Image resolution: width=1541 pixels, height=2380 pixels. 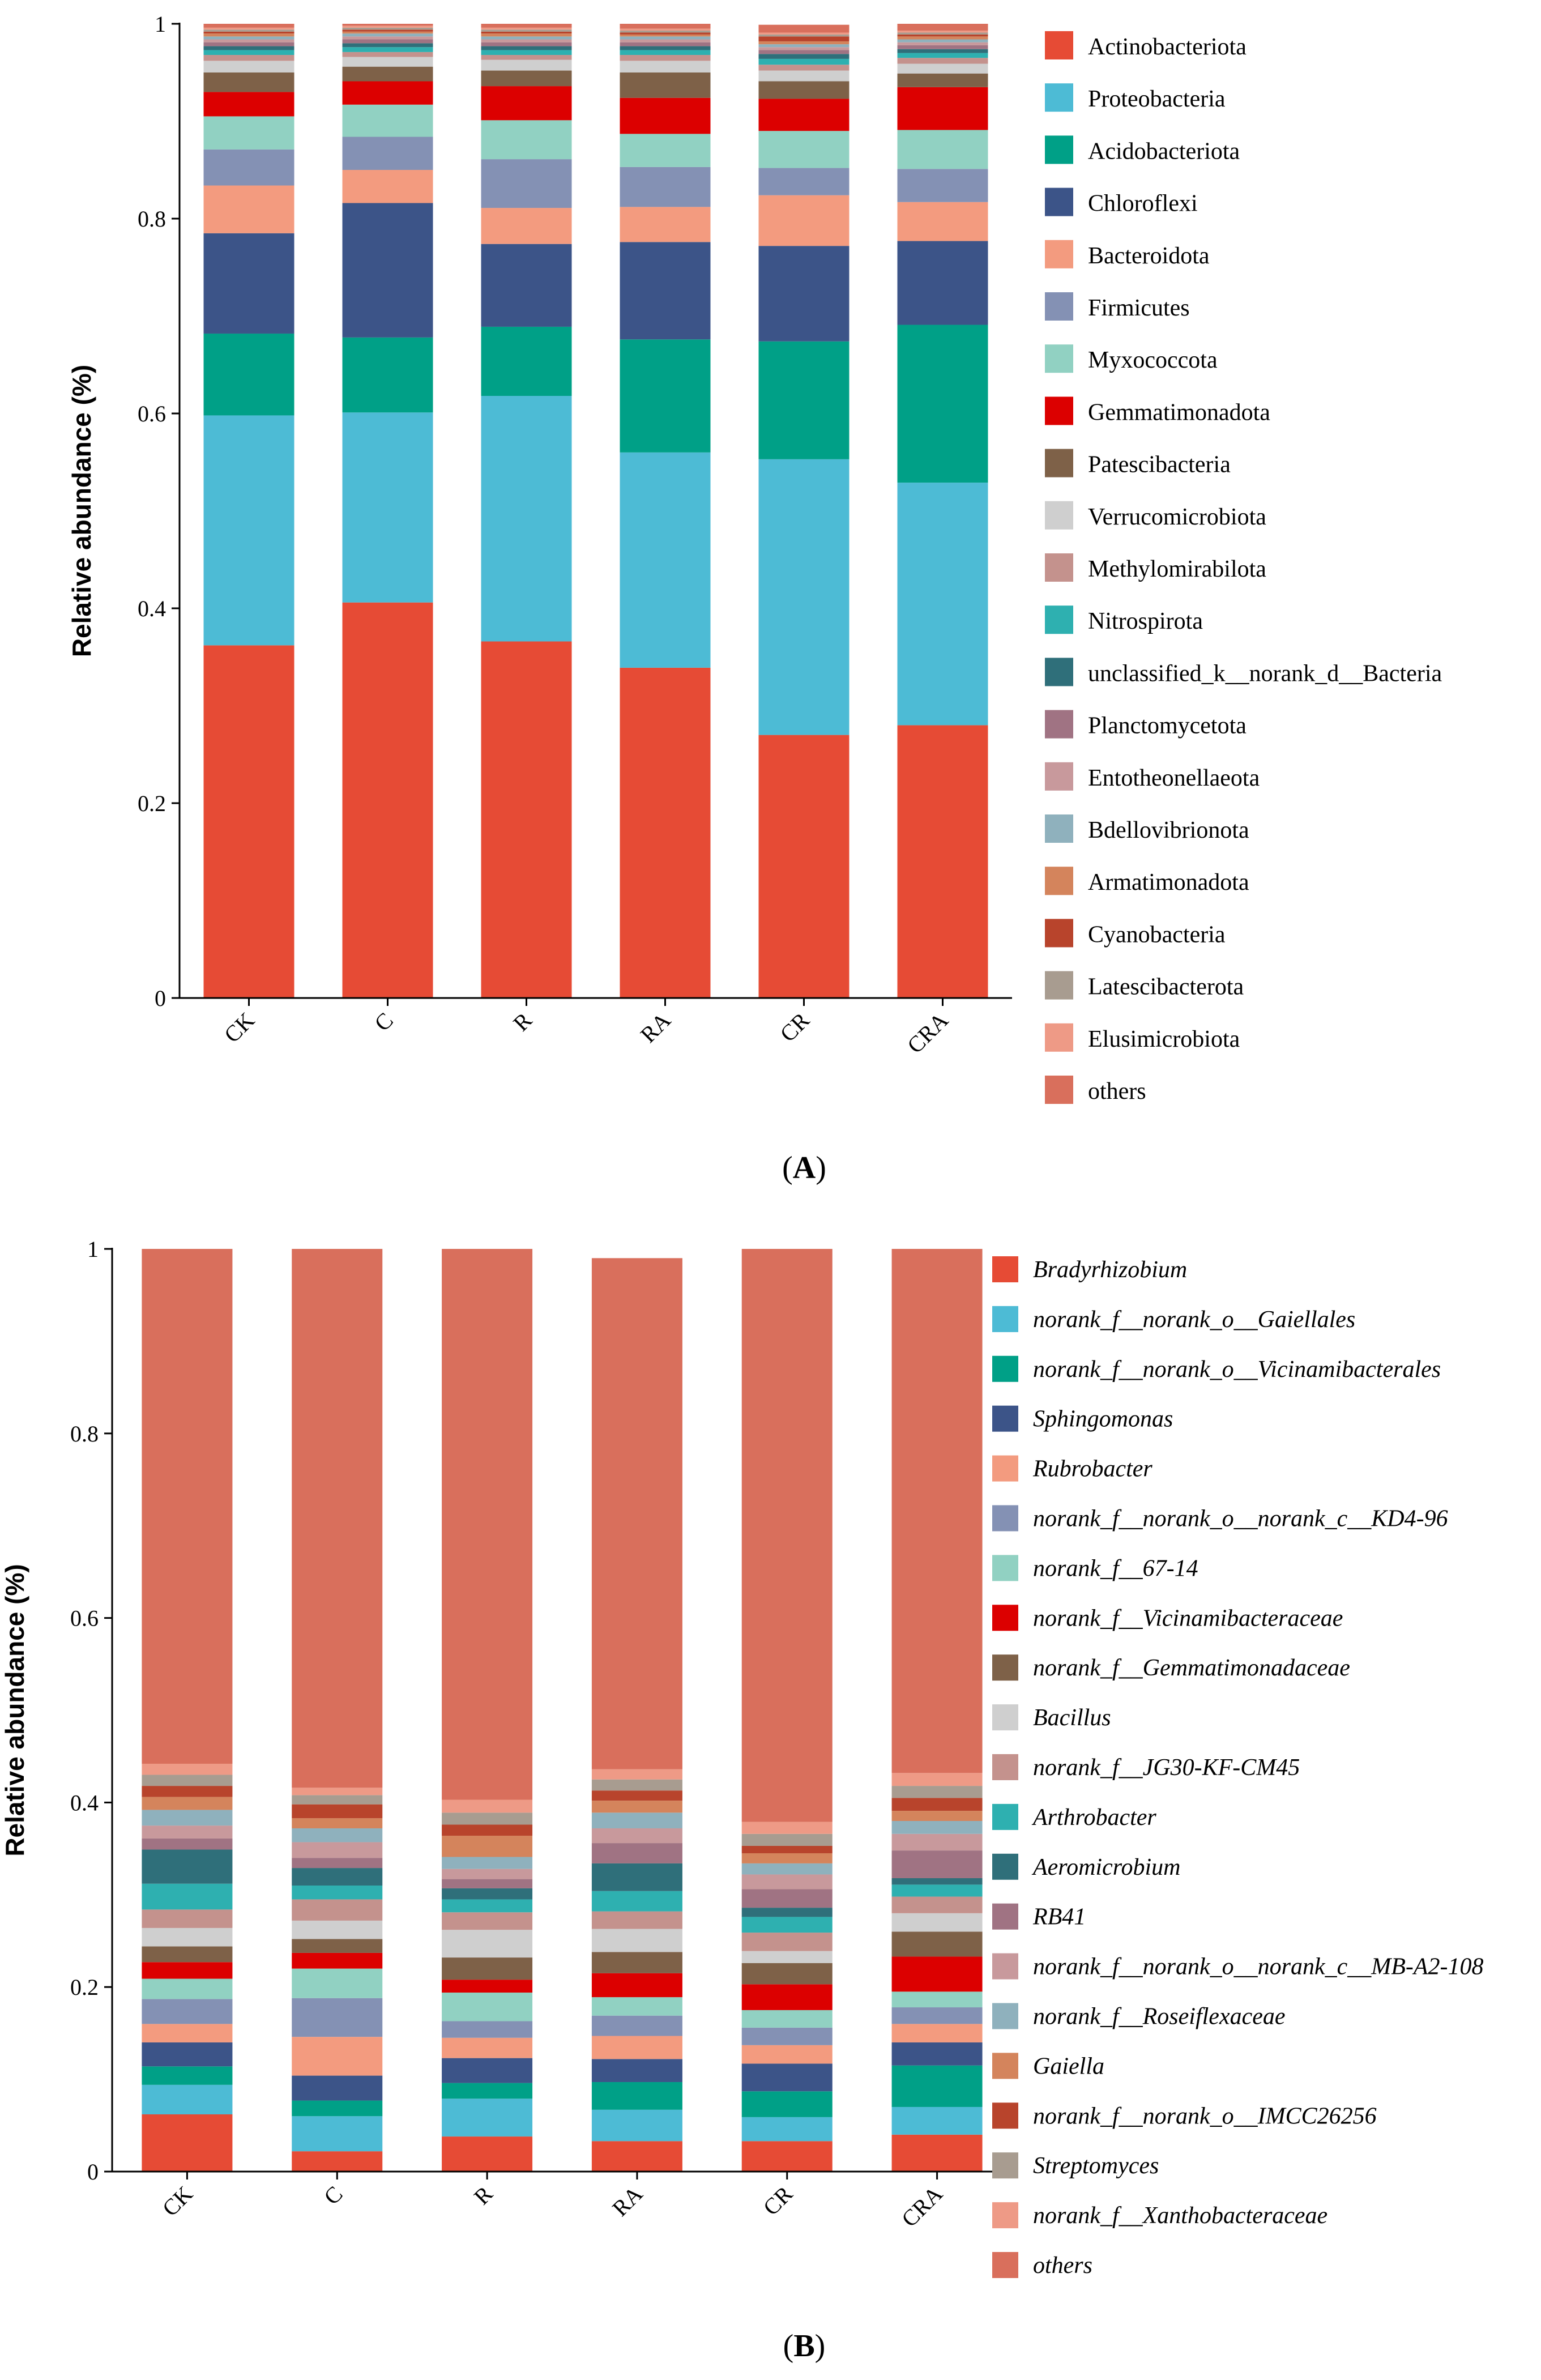 What do you see at coordinates (93, 1249) in the screenshot?
I see `y-tick-label: 1` at bounding box center [93, 1249].